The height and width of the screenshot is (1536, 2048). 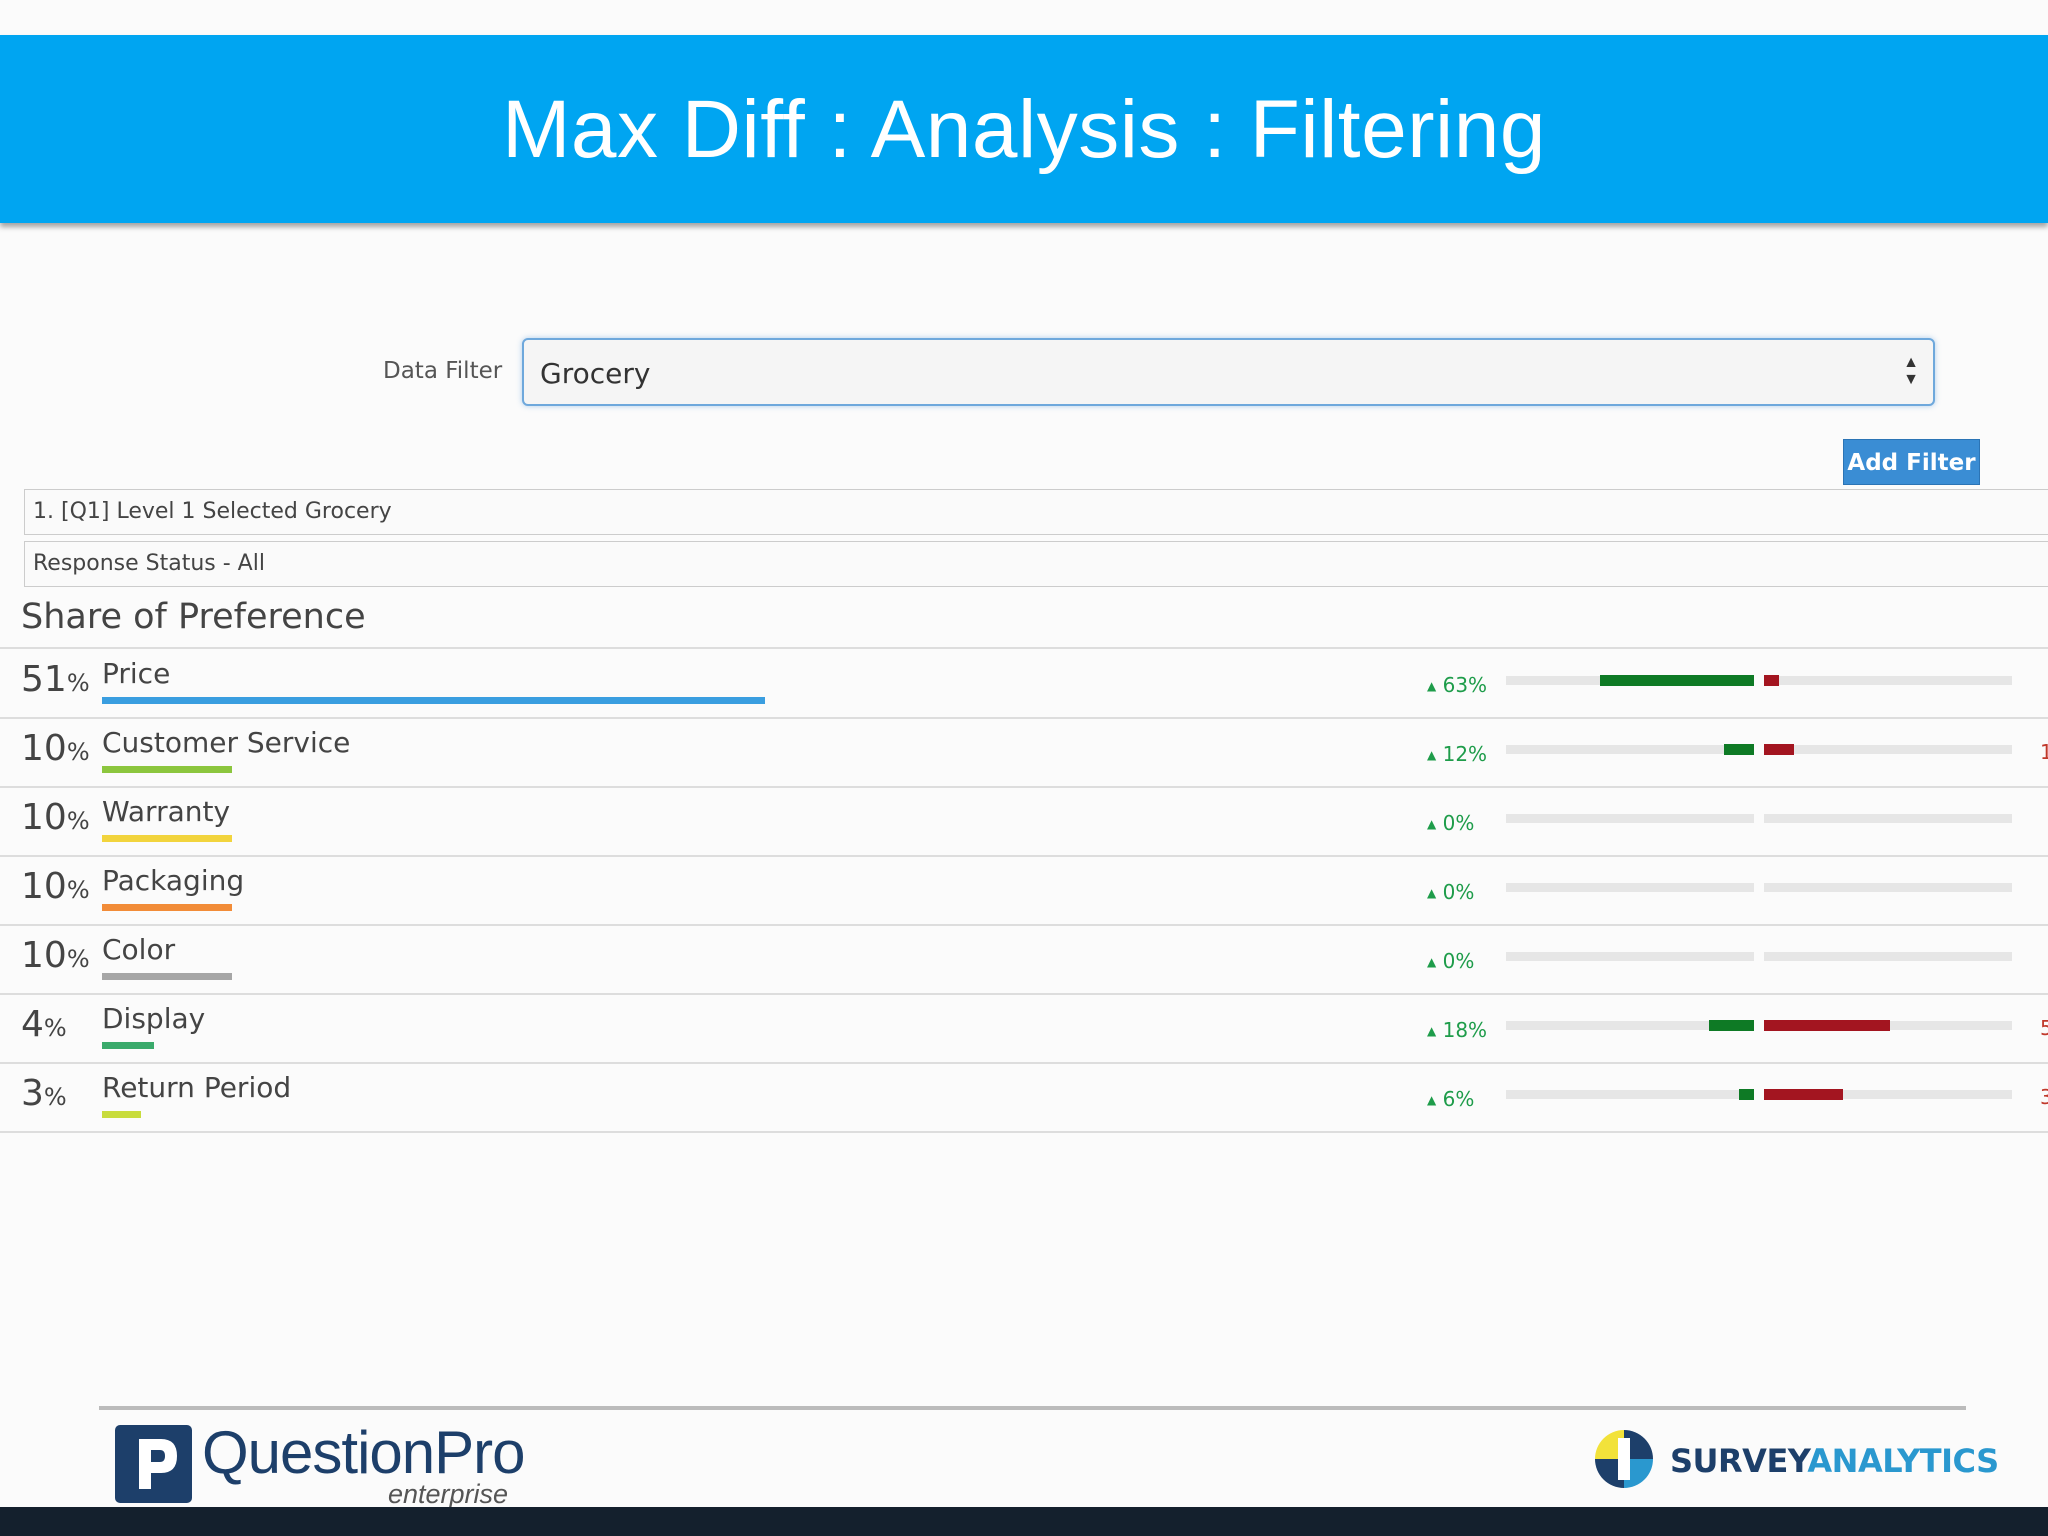 I want to click on page-title: Max Diff : Analysis : Filtering, so click(x=1024, y=129).